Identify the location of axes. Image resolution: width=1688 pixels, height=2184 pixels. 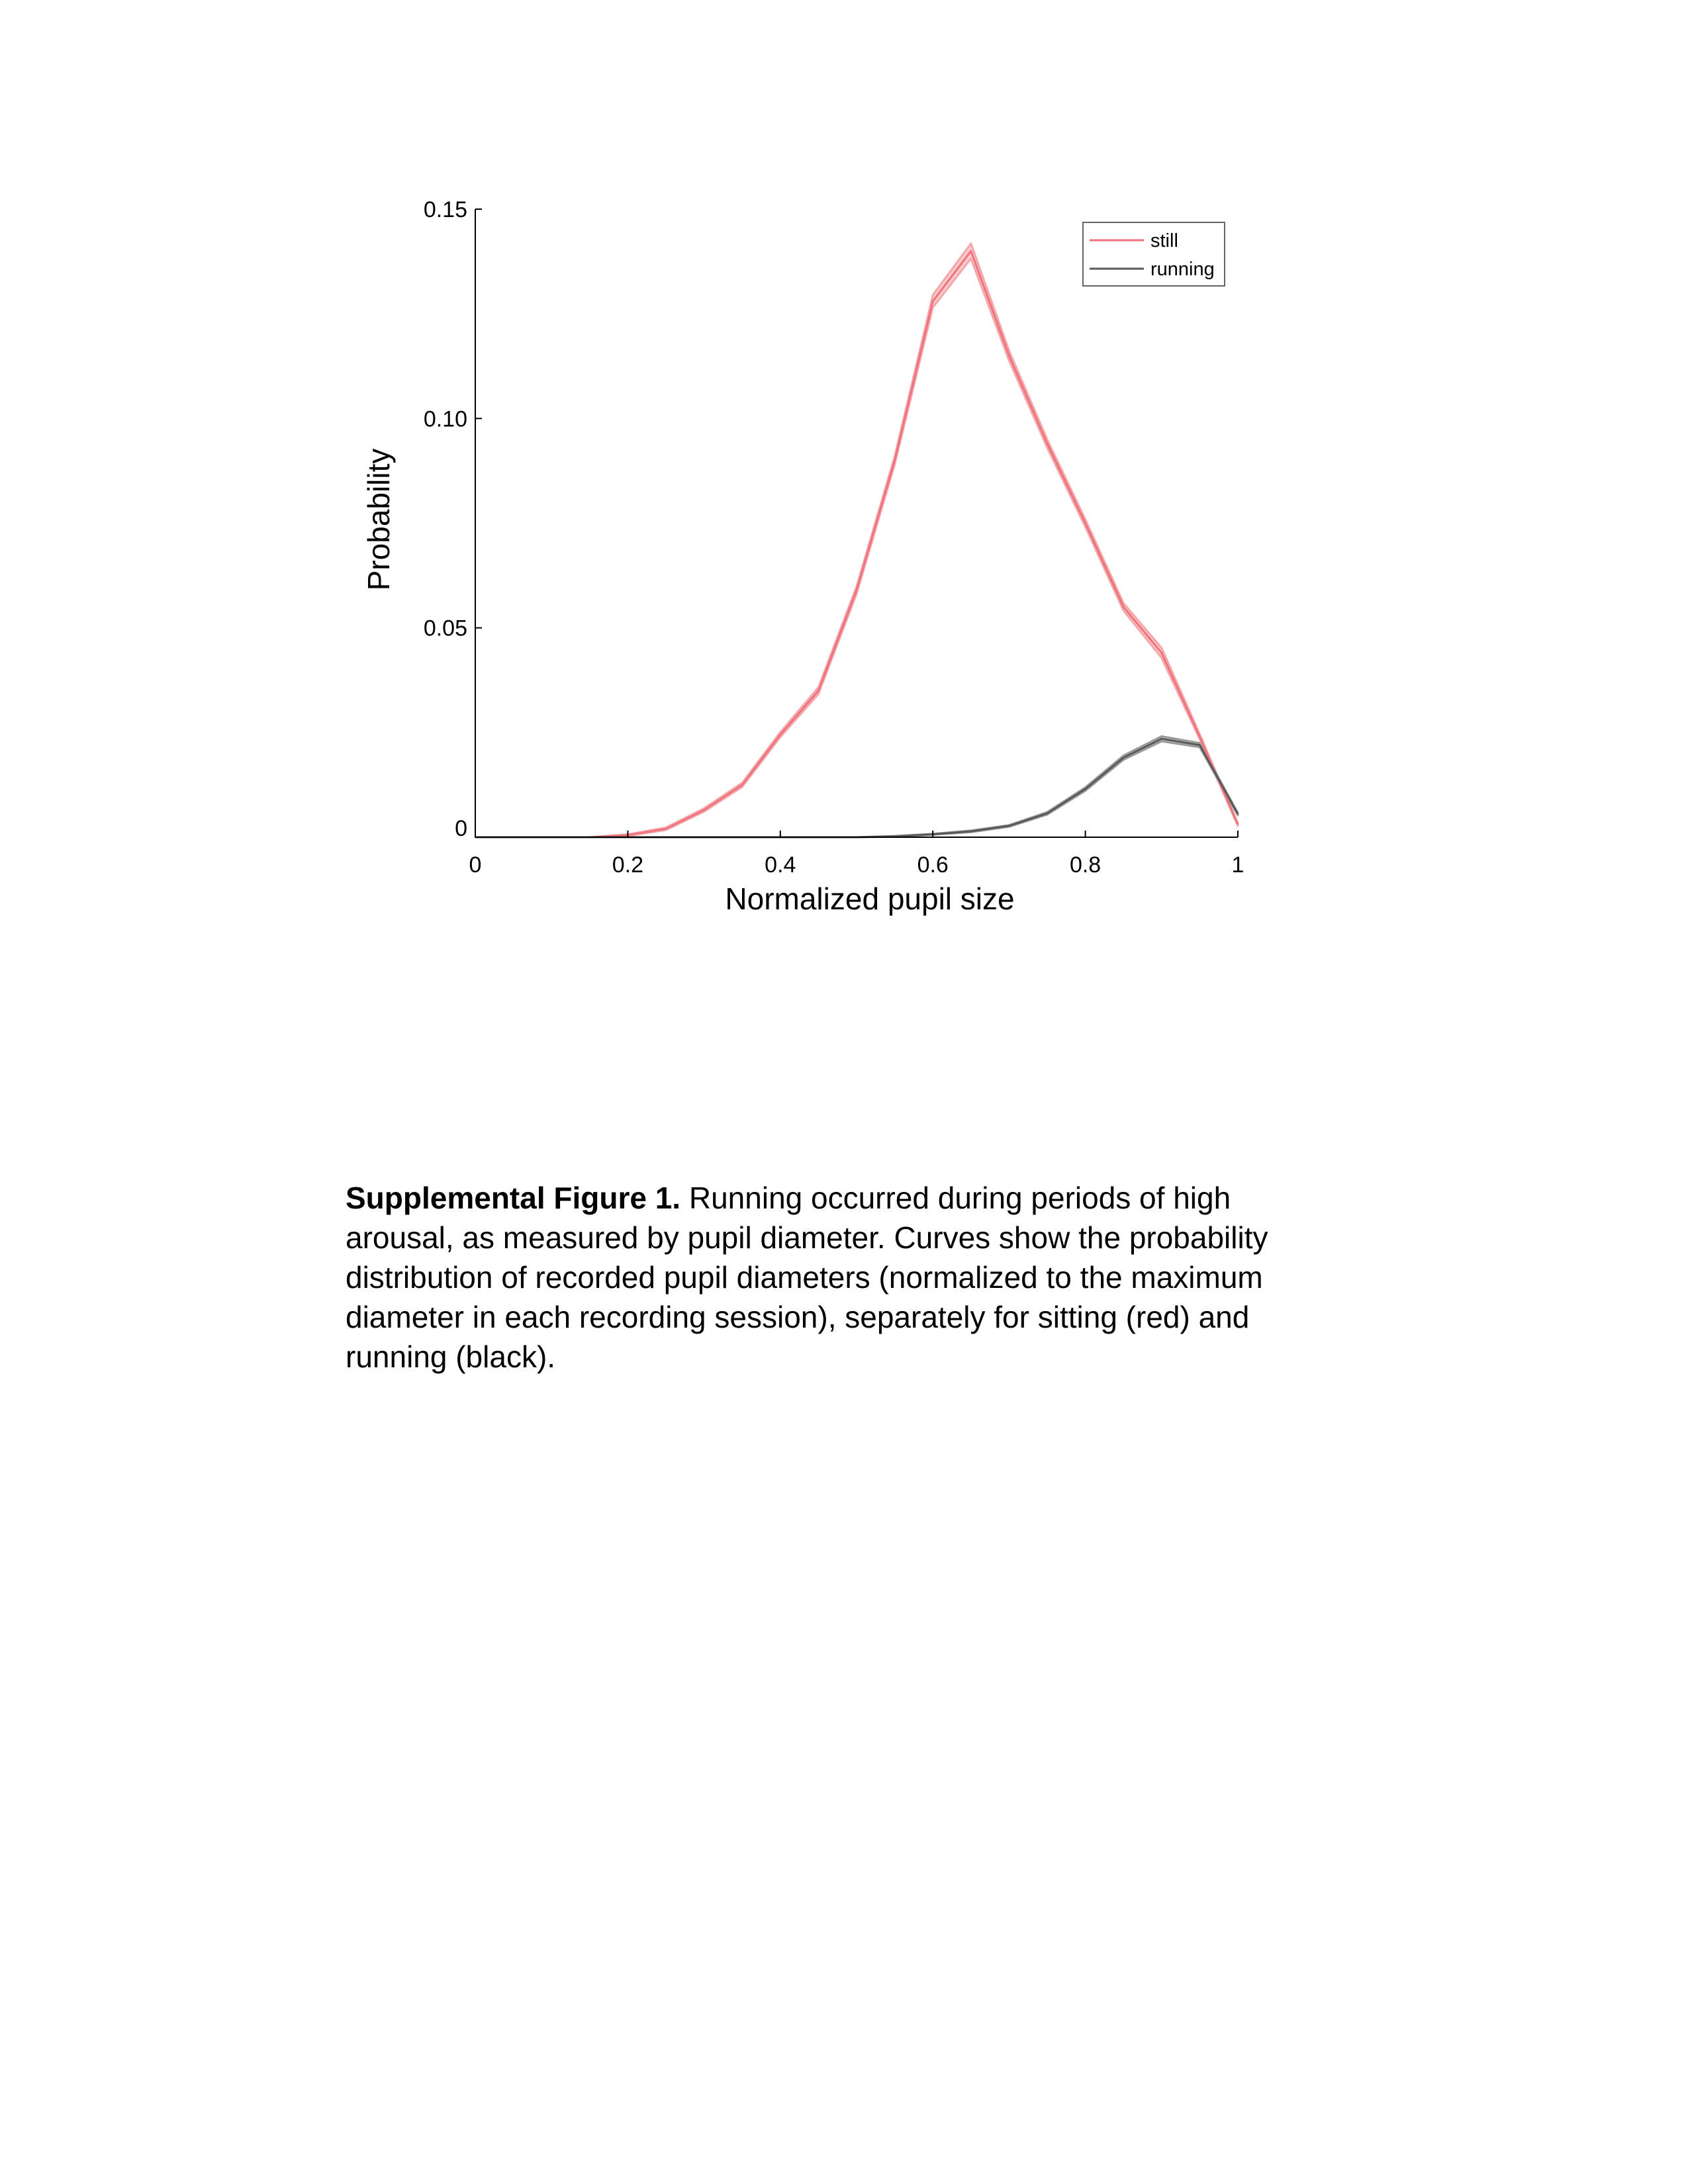
(856, 523).